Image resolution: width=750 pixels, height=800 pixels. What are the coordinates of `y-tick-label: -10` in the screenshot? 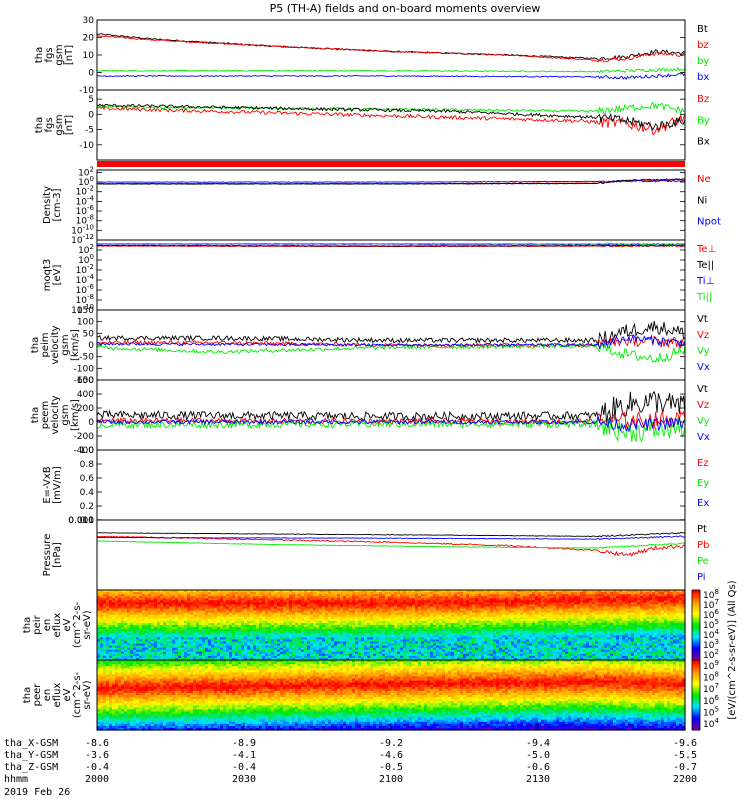 It's located at (86, 91).